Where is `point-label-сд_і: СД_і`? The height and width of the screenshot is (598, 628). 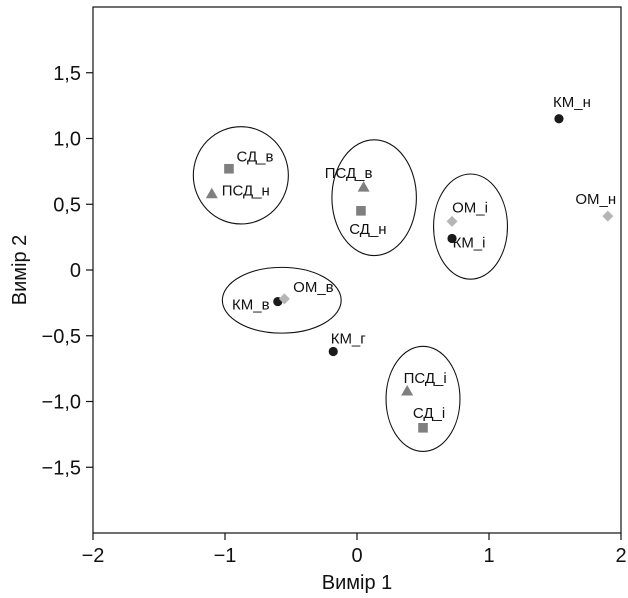
point-label-сд_і: СД_і is located at coordinates (429, 413).